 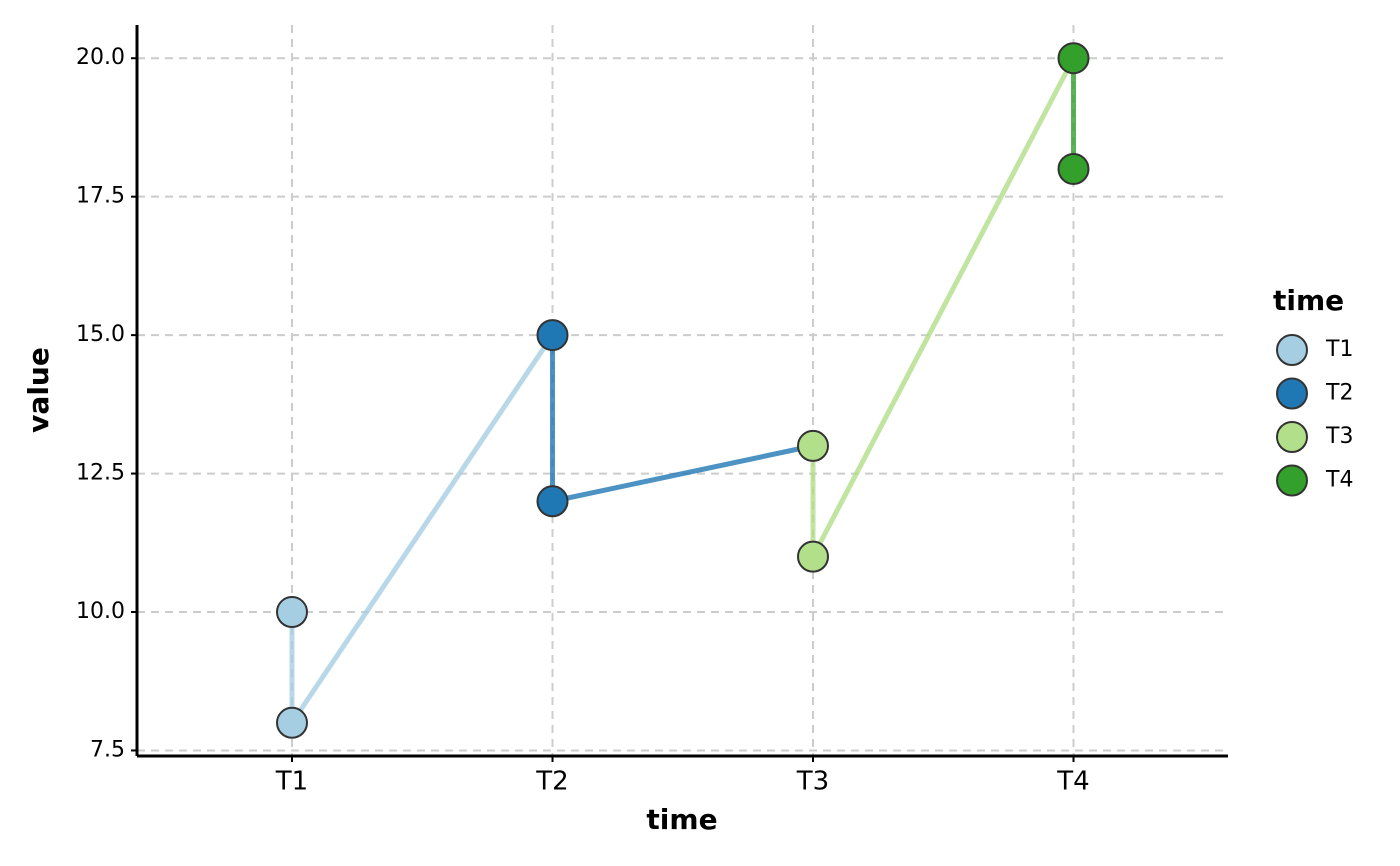 What do you see at coordinates (100, 334) in the screenshot?
I see `y-tick-label: 15.0` at bounding box center [100, 334].